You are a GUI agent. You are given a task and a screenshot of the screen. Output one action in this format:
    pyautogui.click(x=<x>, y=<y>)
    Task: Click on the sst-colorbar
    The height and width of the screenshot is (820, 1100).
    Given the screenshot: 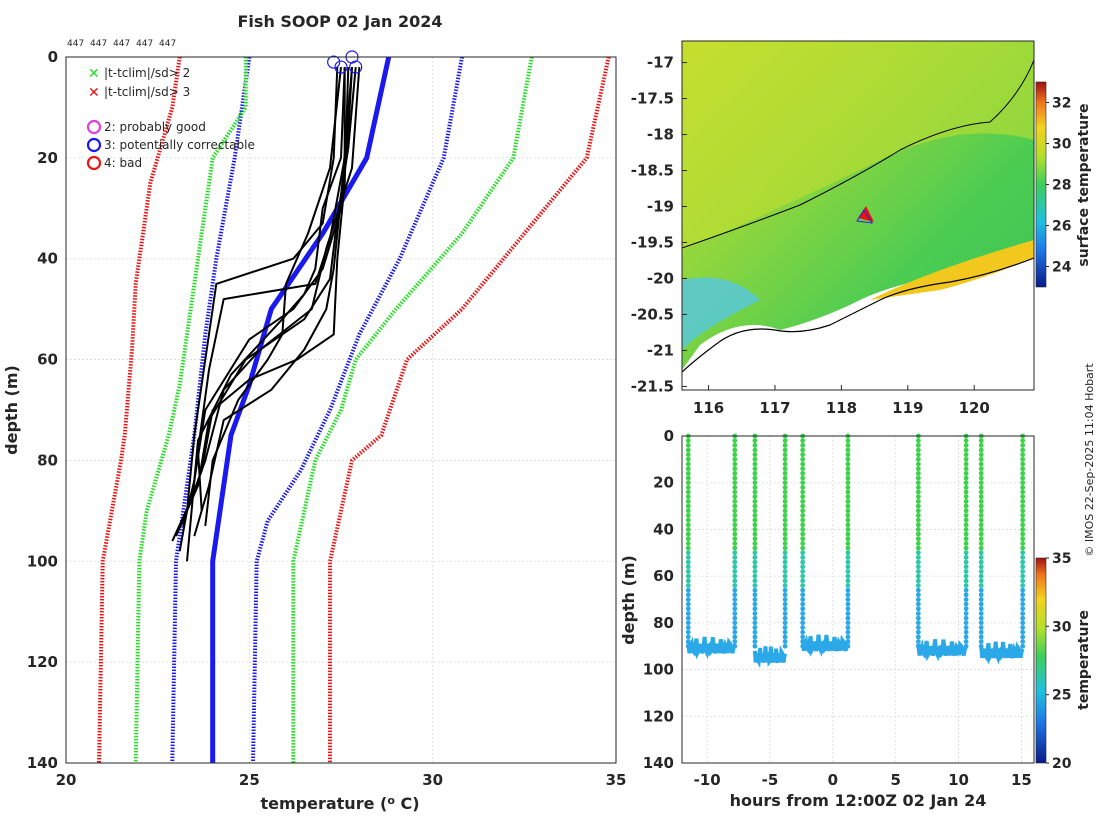 What is the action you would take?
    pyautogui.click(x=1041, y=184)
    